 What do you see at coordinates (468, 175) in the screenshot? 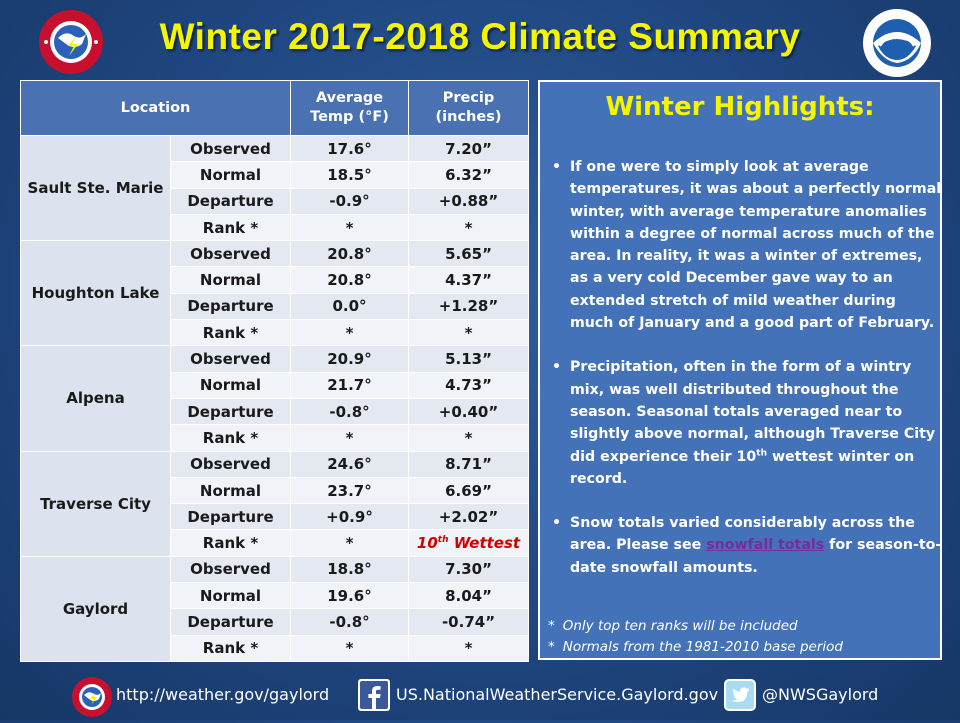
I see `precip-value: 6.32”` at bounding box center [468, 175].